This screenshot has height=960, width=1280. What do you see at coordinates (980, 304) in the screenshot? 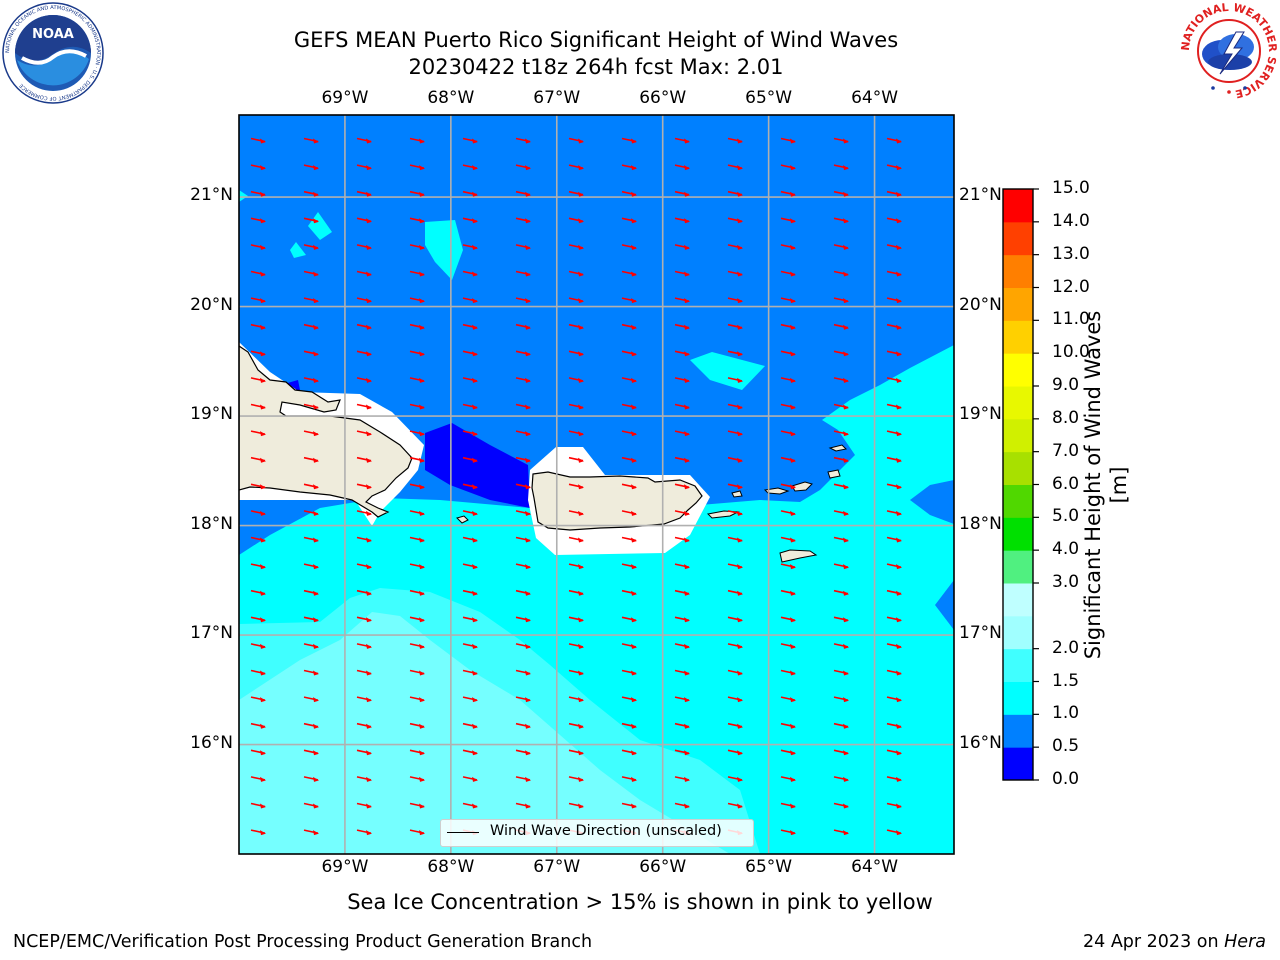
I see `latitude-tick-label: 20°N` at bounding box center [980, 304].